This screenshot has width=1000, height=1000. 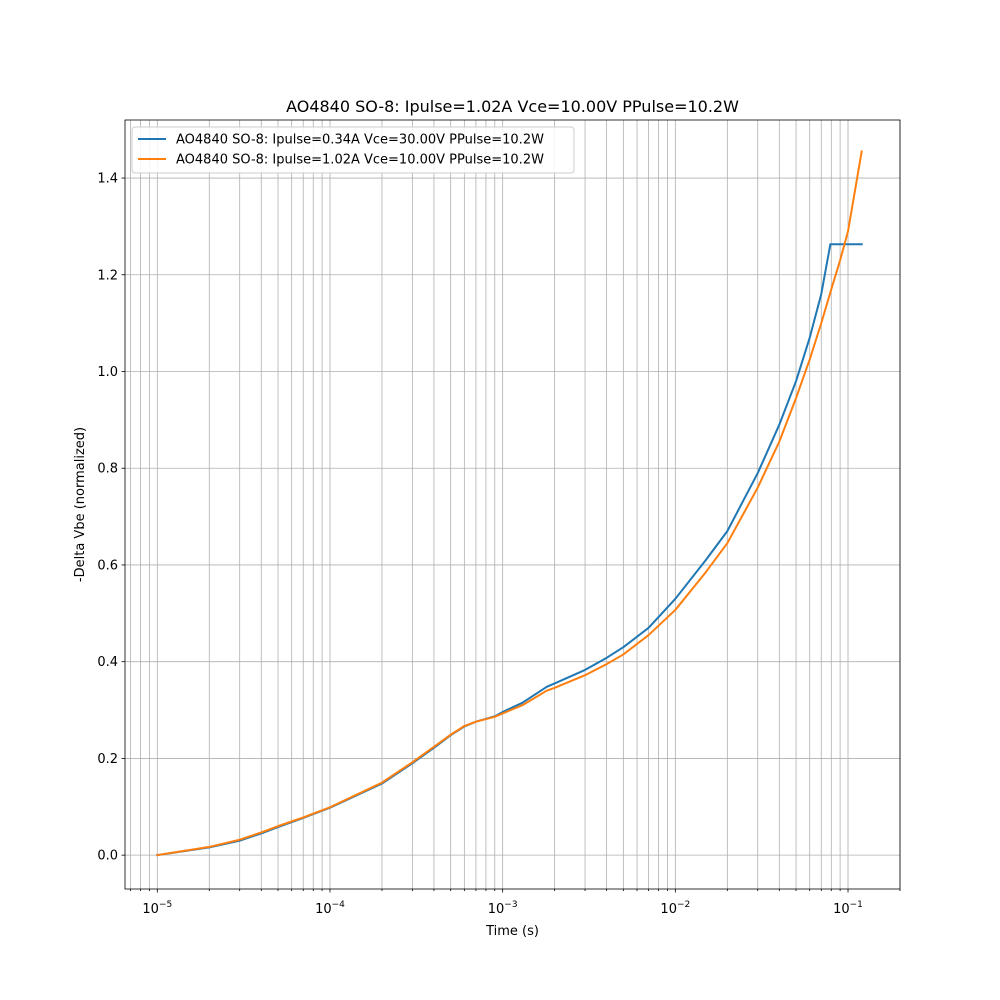 I want to click on x-tick-label: 10⁻³, so click(x=503, y=908).